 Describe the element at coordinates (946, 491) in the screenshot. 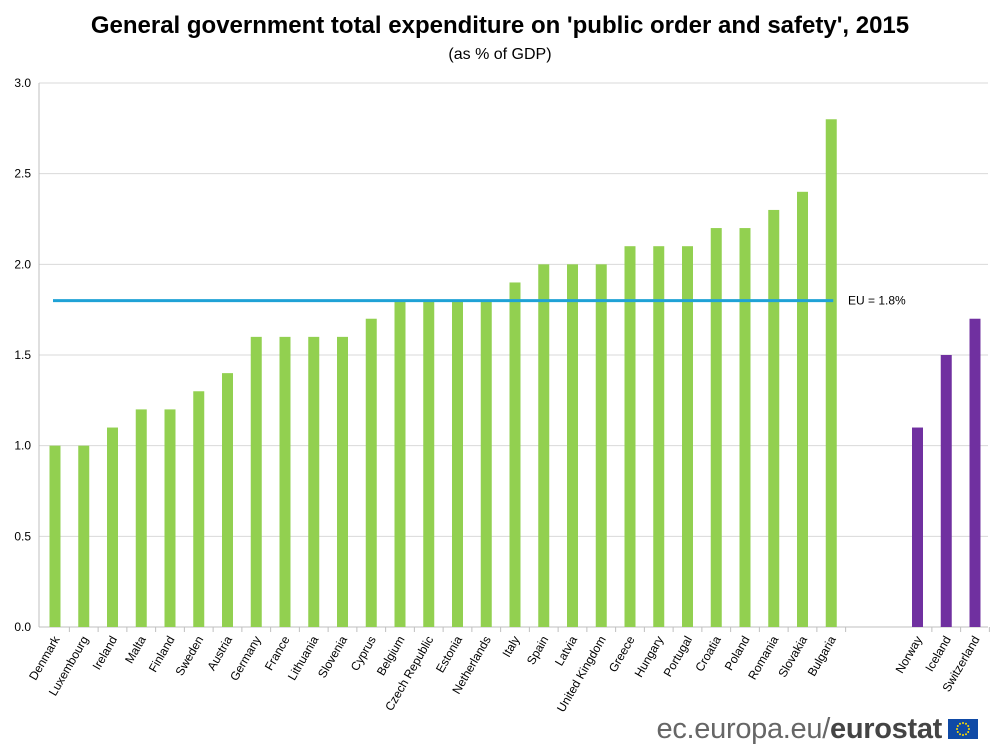

I see `bar-iceland` at that location.